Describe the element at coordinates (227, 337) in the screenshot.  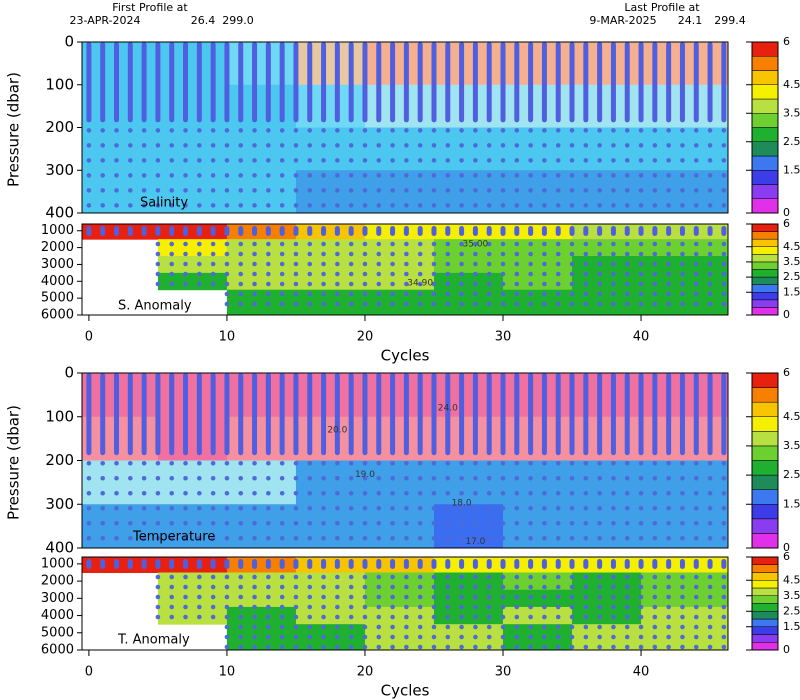
I see `x-tick-label: 10` at that location.